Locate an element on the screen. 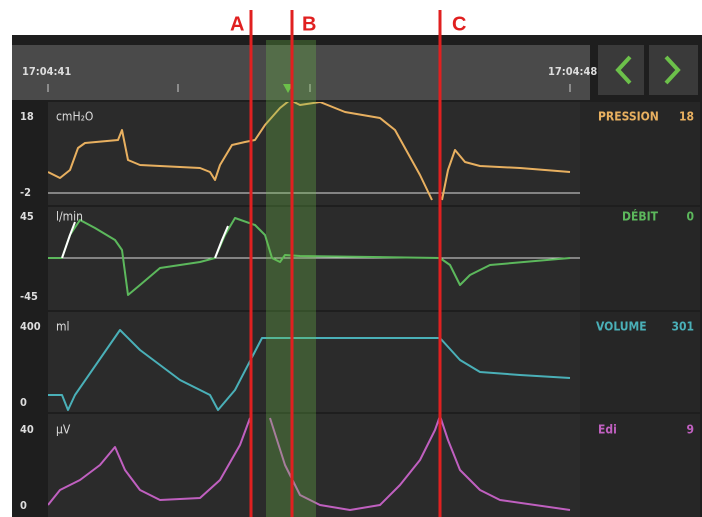 This screenshot has width=702, height=517. flow-wave is located at coordinates (309, 256).